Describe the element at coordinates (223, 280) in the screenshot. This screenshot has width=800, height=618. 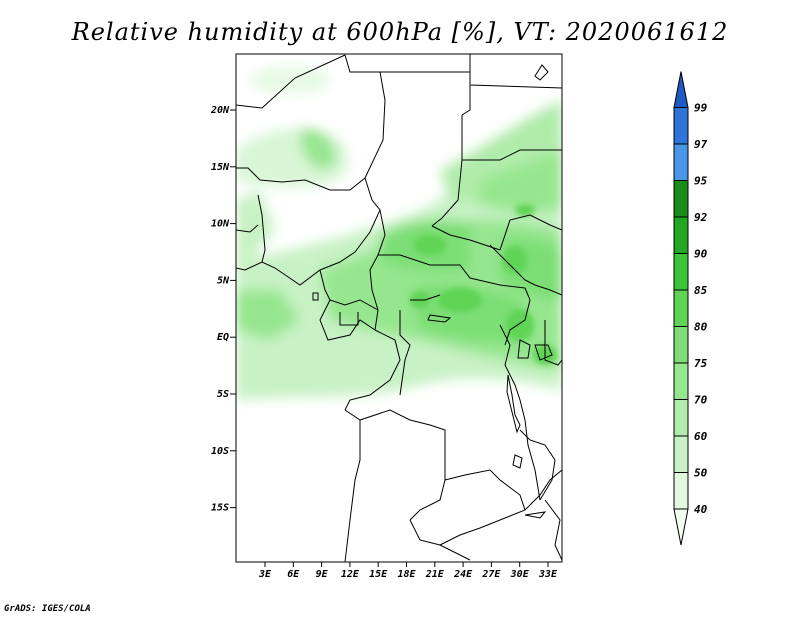
I see `lat-tick-label: 5N` at that location.